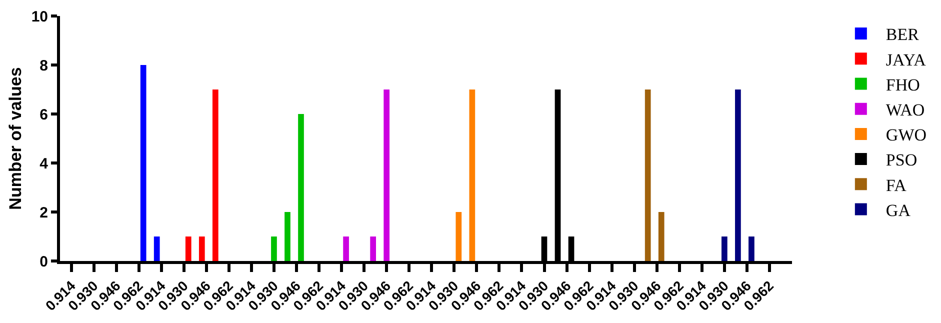  What do you see at coordinates (15, 138) in the screenshot?
I see `y-axis-title: Number of values` at bounding box center [15, 138].